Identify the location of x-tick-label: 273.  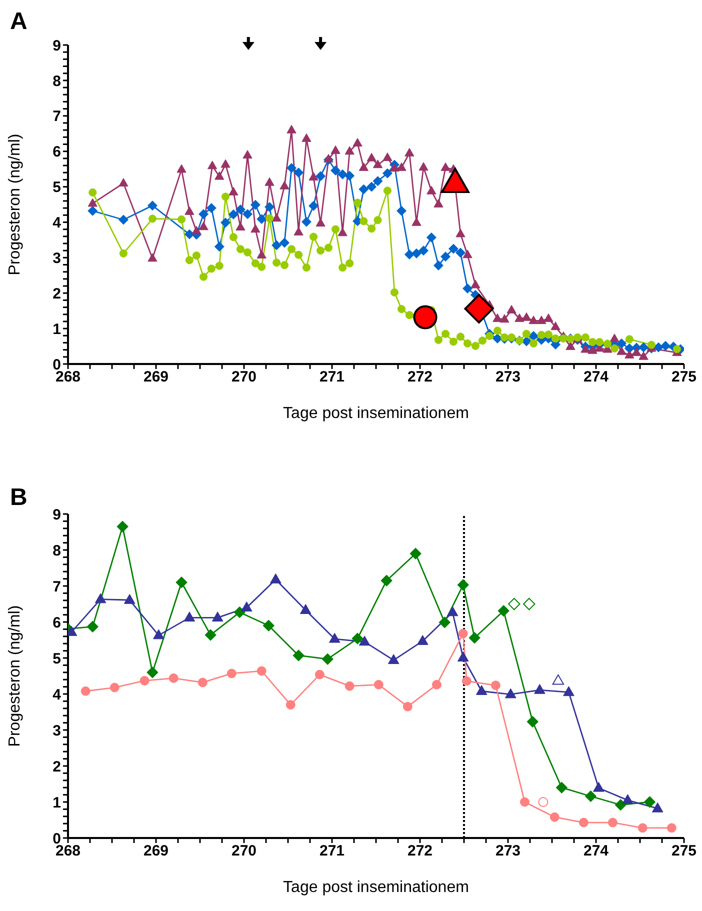
(508, 851).